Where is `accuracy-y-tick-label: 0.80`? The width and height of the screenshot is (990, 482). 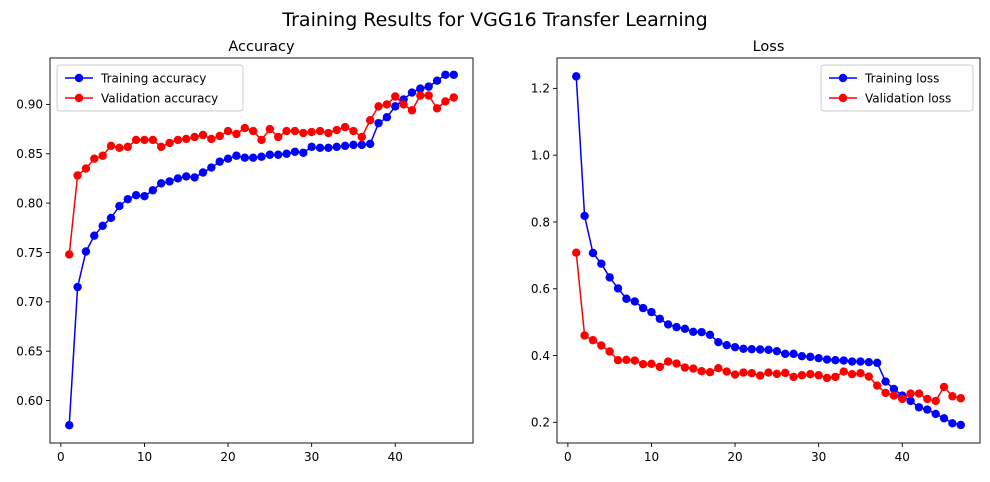
accuracy-y-tick-label: 0.80 is located at coordinates (29, 203).